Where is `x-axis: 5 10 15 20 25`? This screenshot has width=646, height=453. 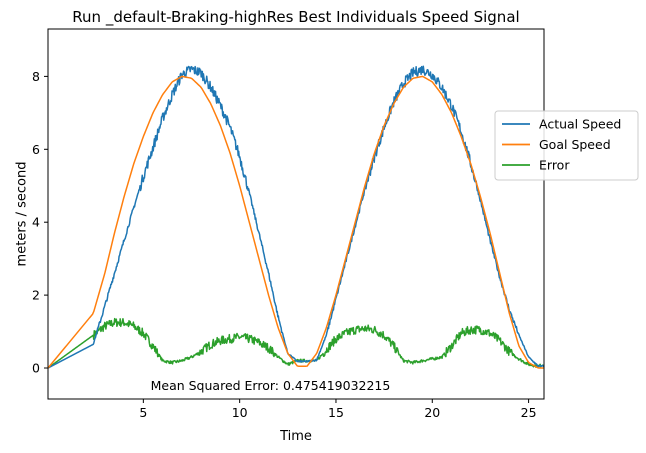
x-axis: 5 10 15 20 25 is located at coordinates (338, 409).